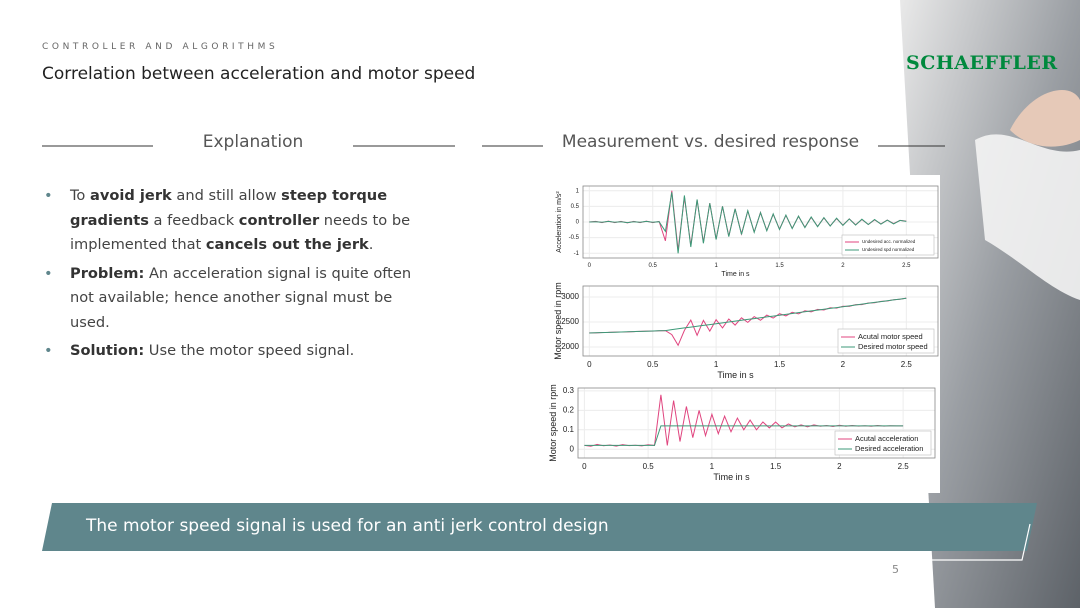  Describe the element at coordinates (287, 244) in the screenshot. I see `bold-text: cancels out the jerk` at that location.